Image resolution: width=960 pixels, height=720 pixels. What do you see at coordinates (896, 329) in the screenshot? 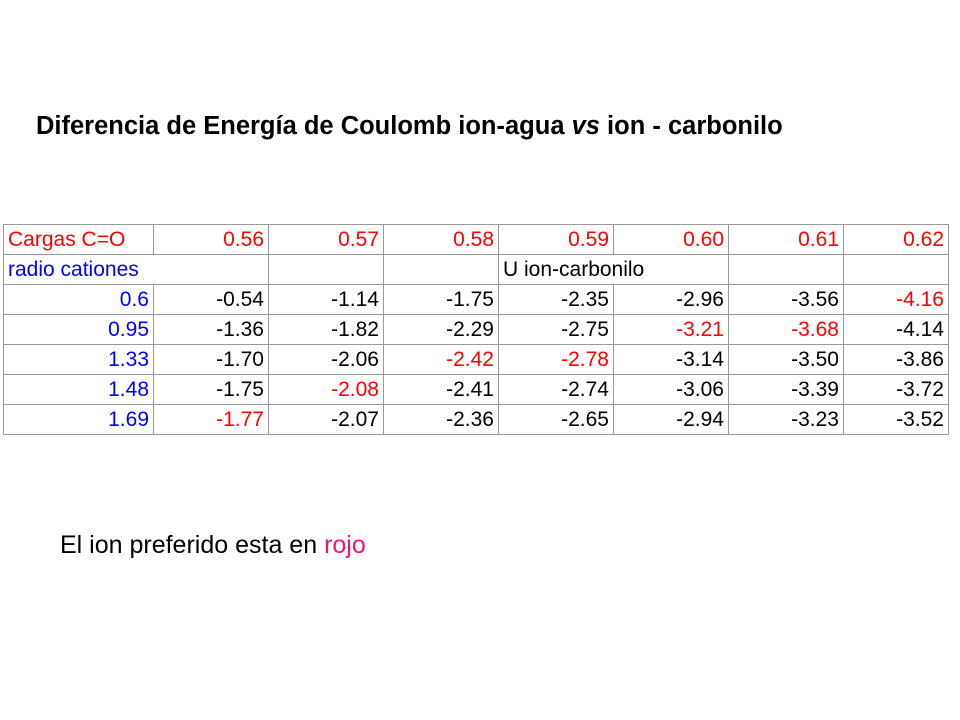
I see `energy-cell: -4.14` at bounding box center [896, 329].